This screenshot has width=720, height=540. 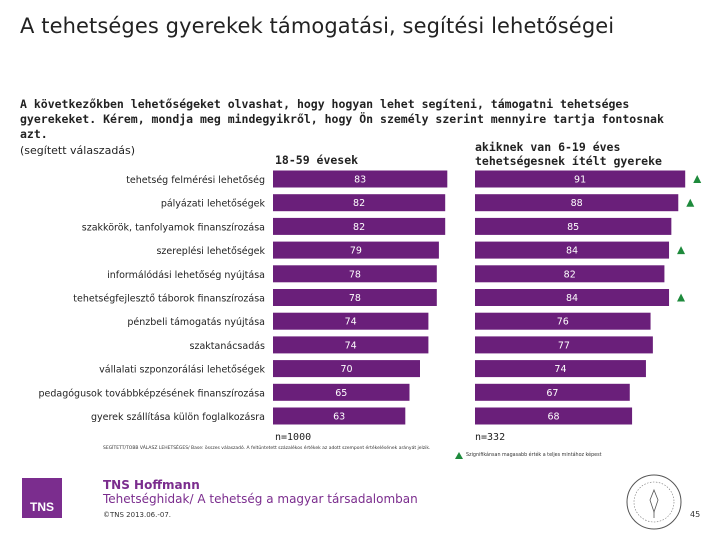 I want to click on category-label: szereplési lehetőségek, so click(x=210, y=251).